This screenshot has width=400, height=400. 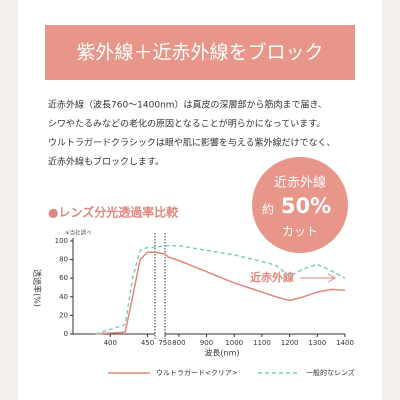 I want to click on x-axis-label: 波長(nm), so click(x=221, y=353).